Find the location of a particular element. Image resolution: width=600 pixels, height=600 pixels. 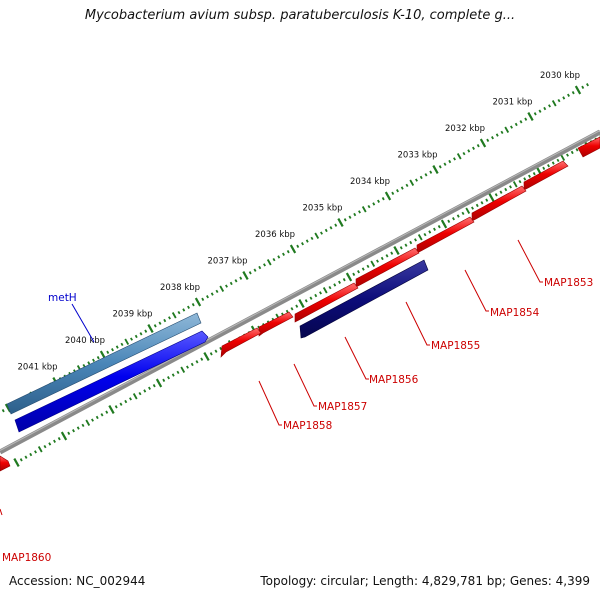

ruler-label: 2033 kbp is located at coordinates (418, 156).